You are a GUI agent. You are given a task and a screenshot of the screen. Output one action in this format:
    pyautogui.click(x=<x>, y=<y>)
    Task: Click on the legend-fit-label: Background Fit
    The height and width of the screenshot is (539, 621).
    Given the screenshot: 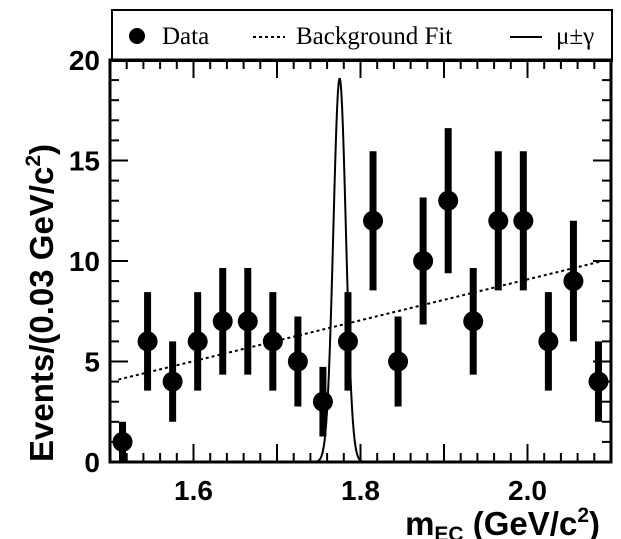 What is the action you would take?
    pyautogui.click(x=374, y=36)
    